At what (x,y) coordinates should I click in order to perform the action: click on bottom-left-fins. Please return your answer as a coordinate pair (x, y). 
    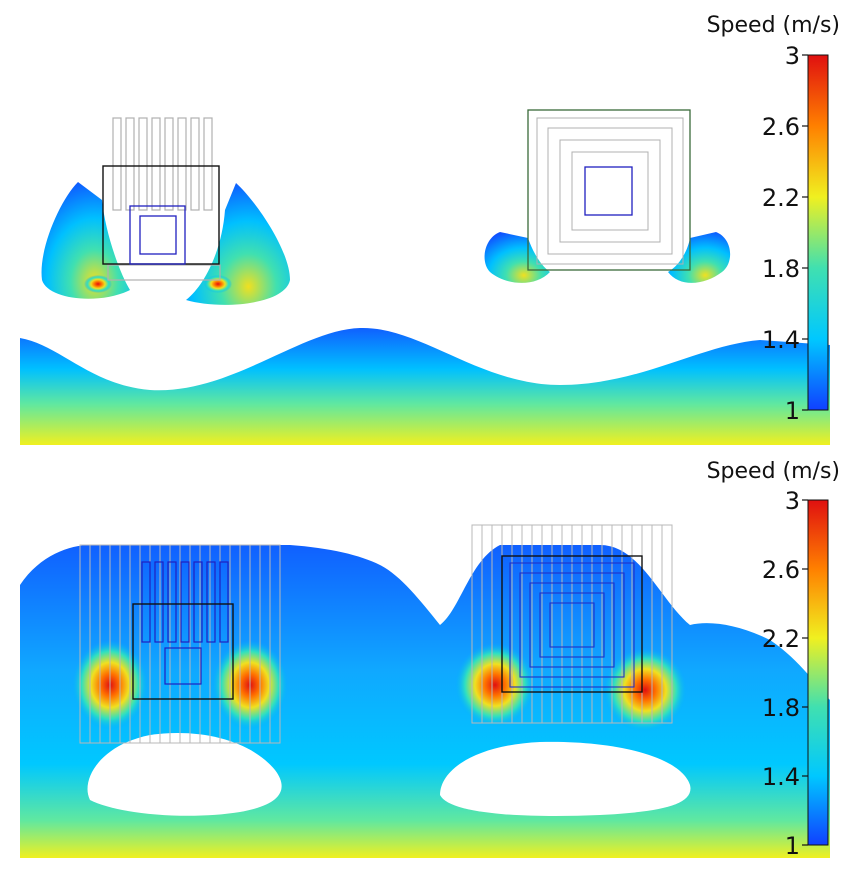
    Looking at the image, I should click on (180, 644).